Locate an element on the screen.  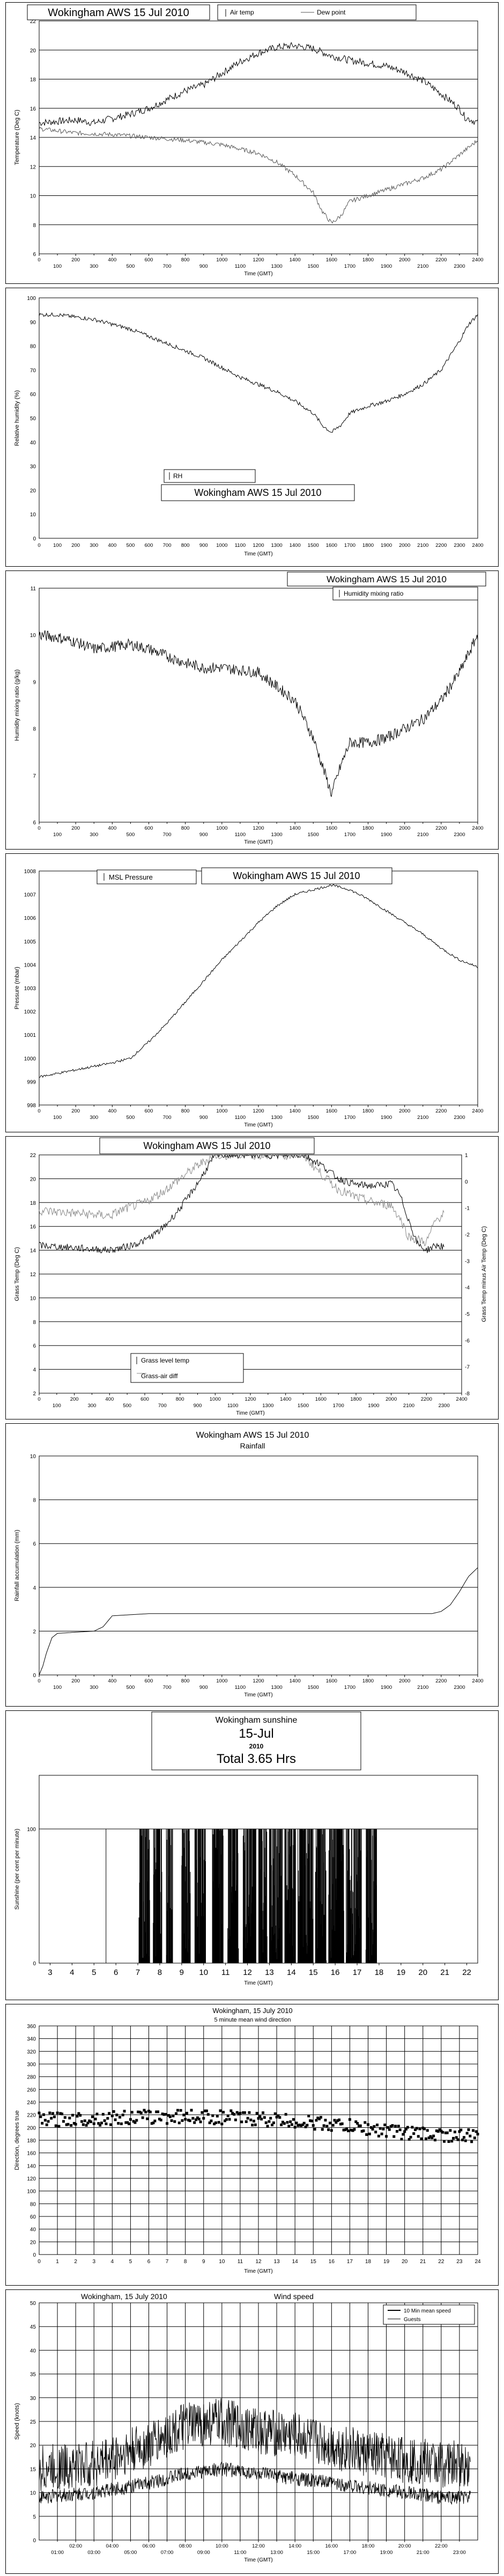
mix-left-tick-label-1: 7 is located at coordinates (34, 776).